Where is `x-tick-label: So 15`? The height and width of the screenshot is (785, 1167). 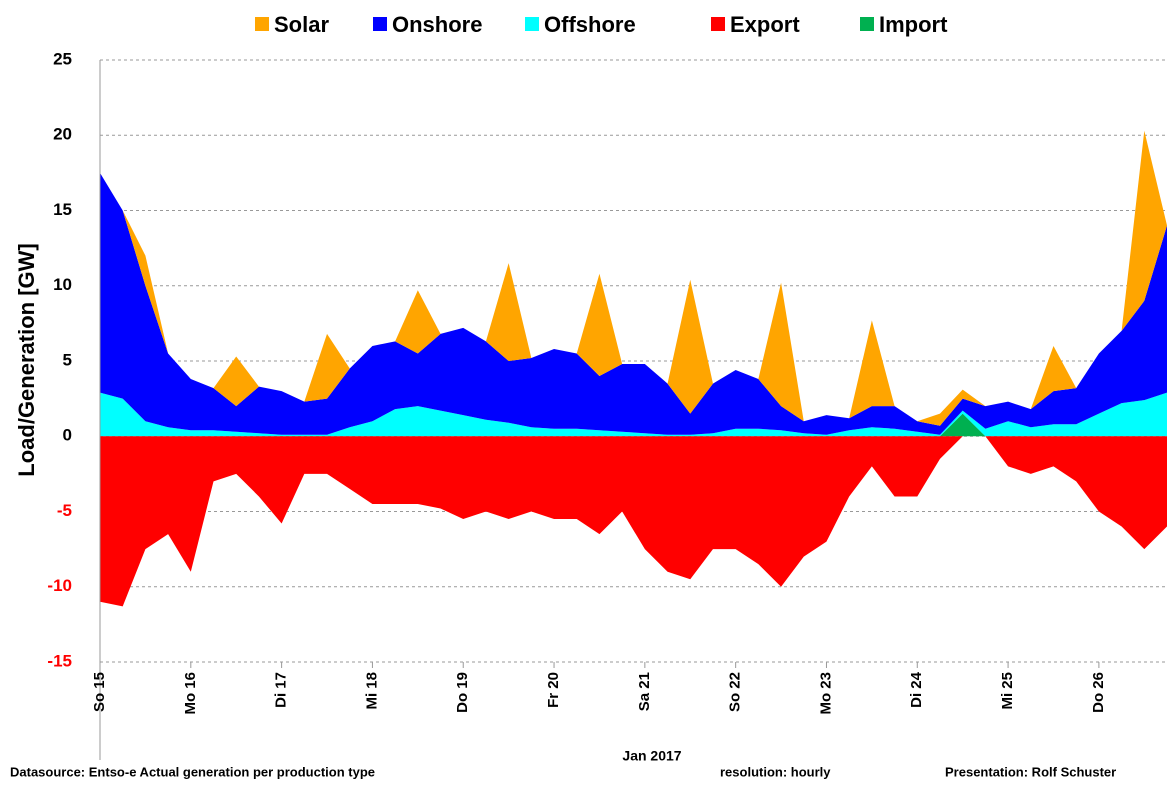
x-tick-label: So 15 is located at coordinates (99, 692).